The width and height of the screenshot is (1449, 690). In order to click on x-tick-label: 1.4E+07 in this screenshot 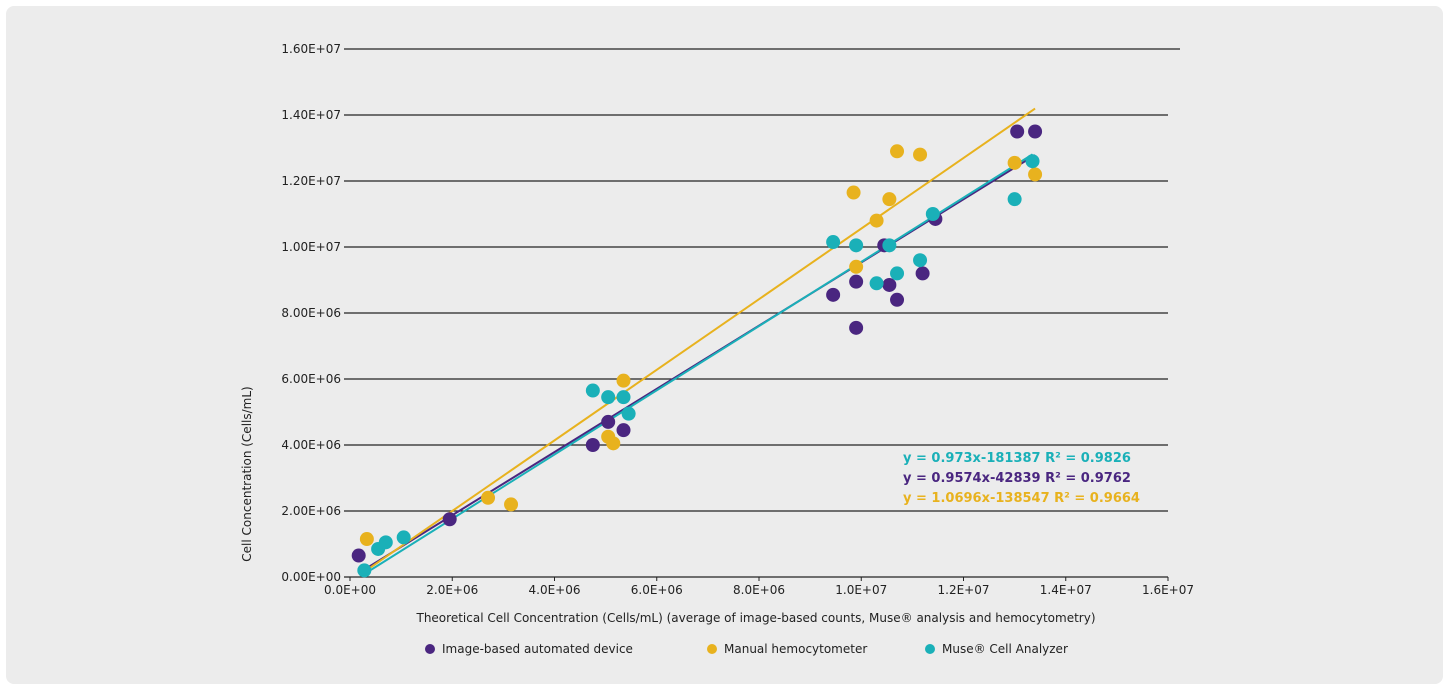, I will do `click(1066, 590)`.